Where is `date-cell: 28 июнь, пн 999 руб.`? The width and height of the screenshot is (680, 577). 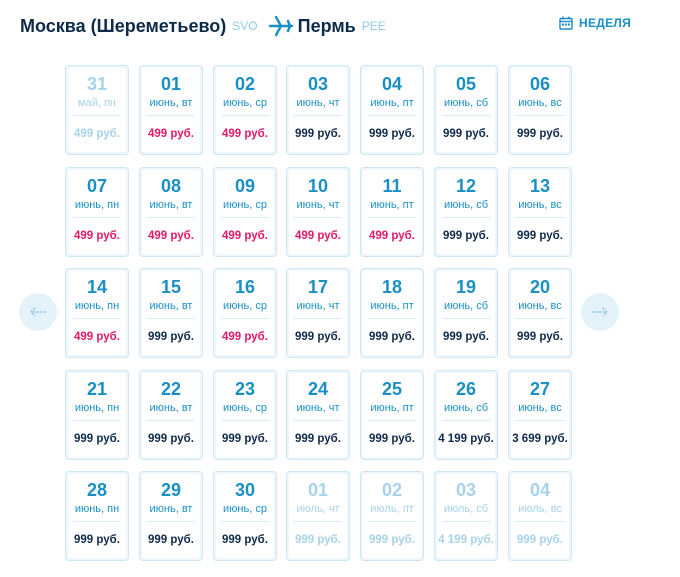 date-cell: 28 июнь, пн 999 руб. is located at coordinates (97, 516).